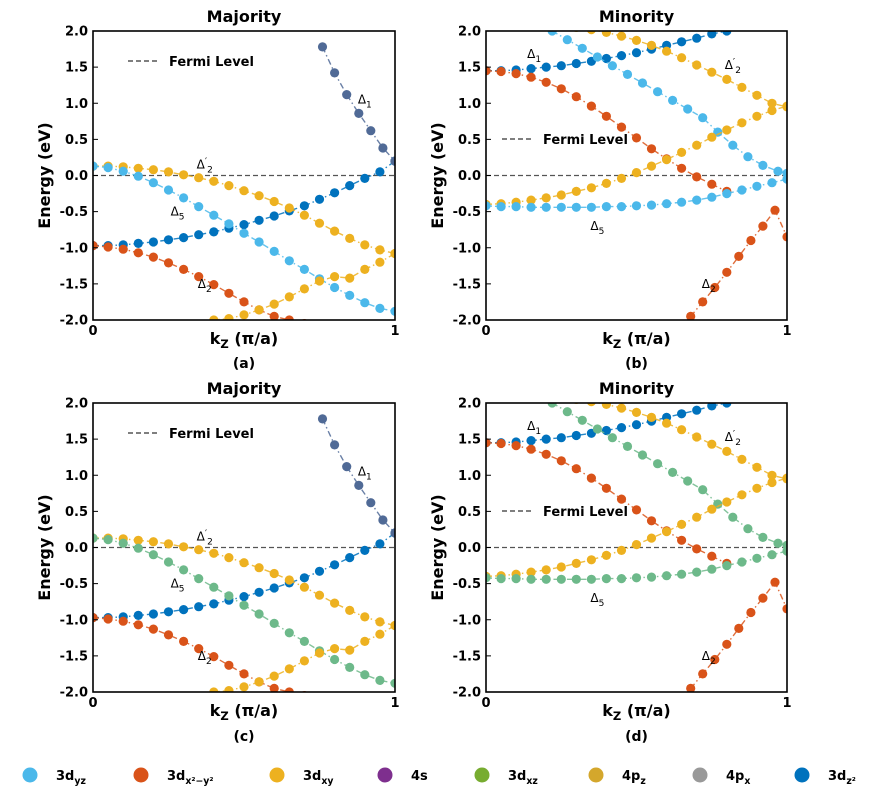  Describe the element at coordinates (467, 248) in the screenshot. I see `y-tick-label: -1.0` at that location.